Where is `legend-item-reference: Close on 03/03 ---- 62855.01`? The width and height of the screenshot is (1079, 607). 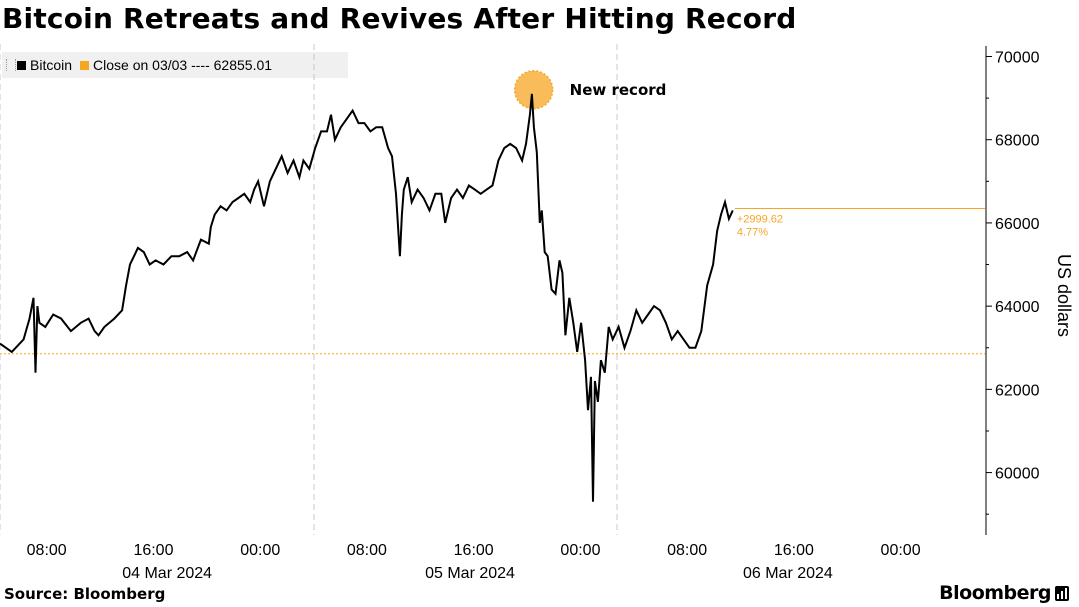 legend-item-reference: Close on 03/03 ---- 62855.01 is located at coordinates (176, 65).